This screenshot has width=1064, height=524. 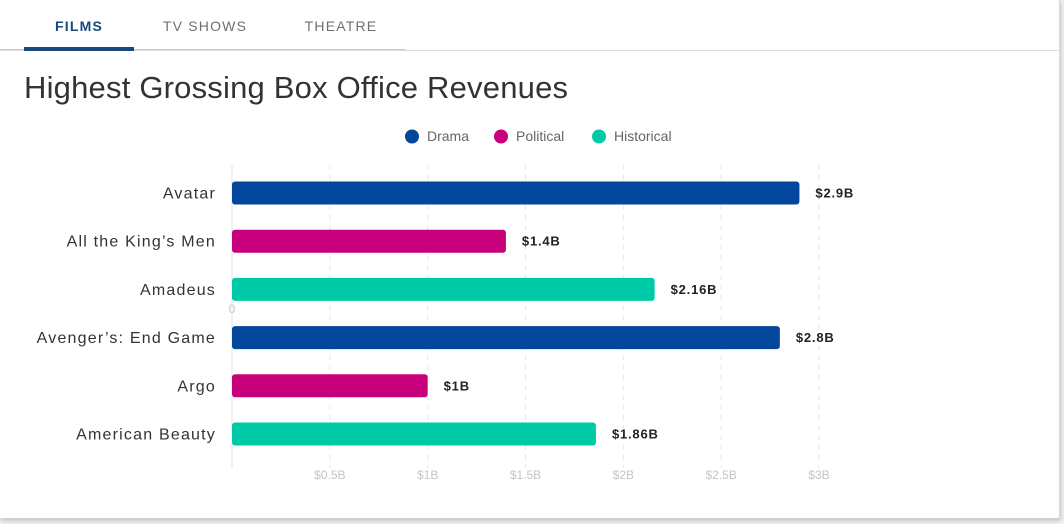 I want to click on bar-argo, so click(x=330, y=386).